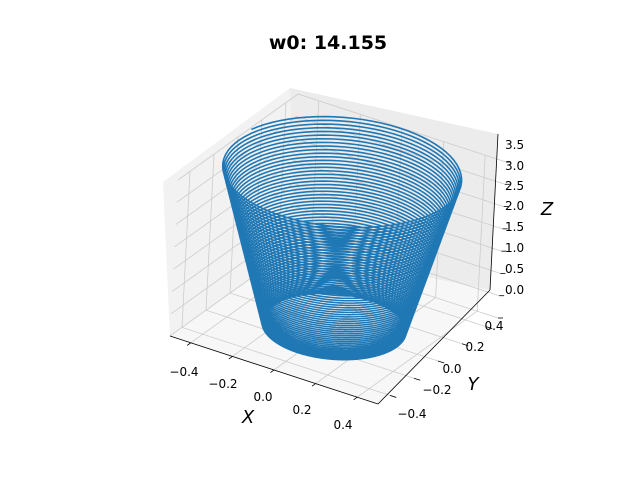 This screenshot has height=480, width=640. What do you see at coordinates (514, 206) in the screenshot?
I see `z-tick-label: 2.0` at bounding box center [514, 206].